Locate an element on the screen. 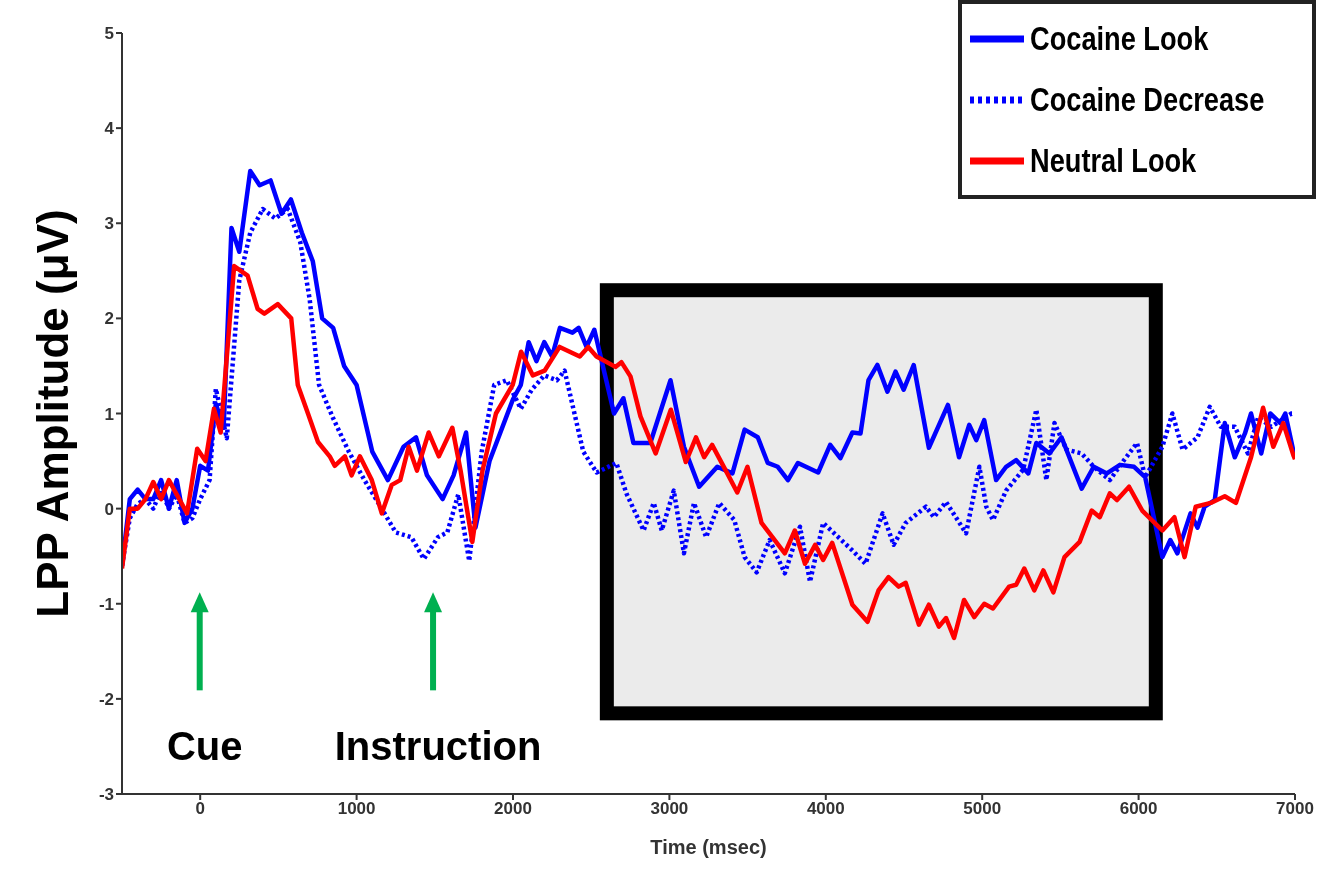  x-tick-label: 3000 is located at coordinates (669, 809).